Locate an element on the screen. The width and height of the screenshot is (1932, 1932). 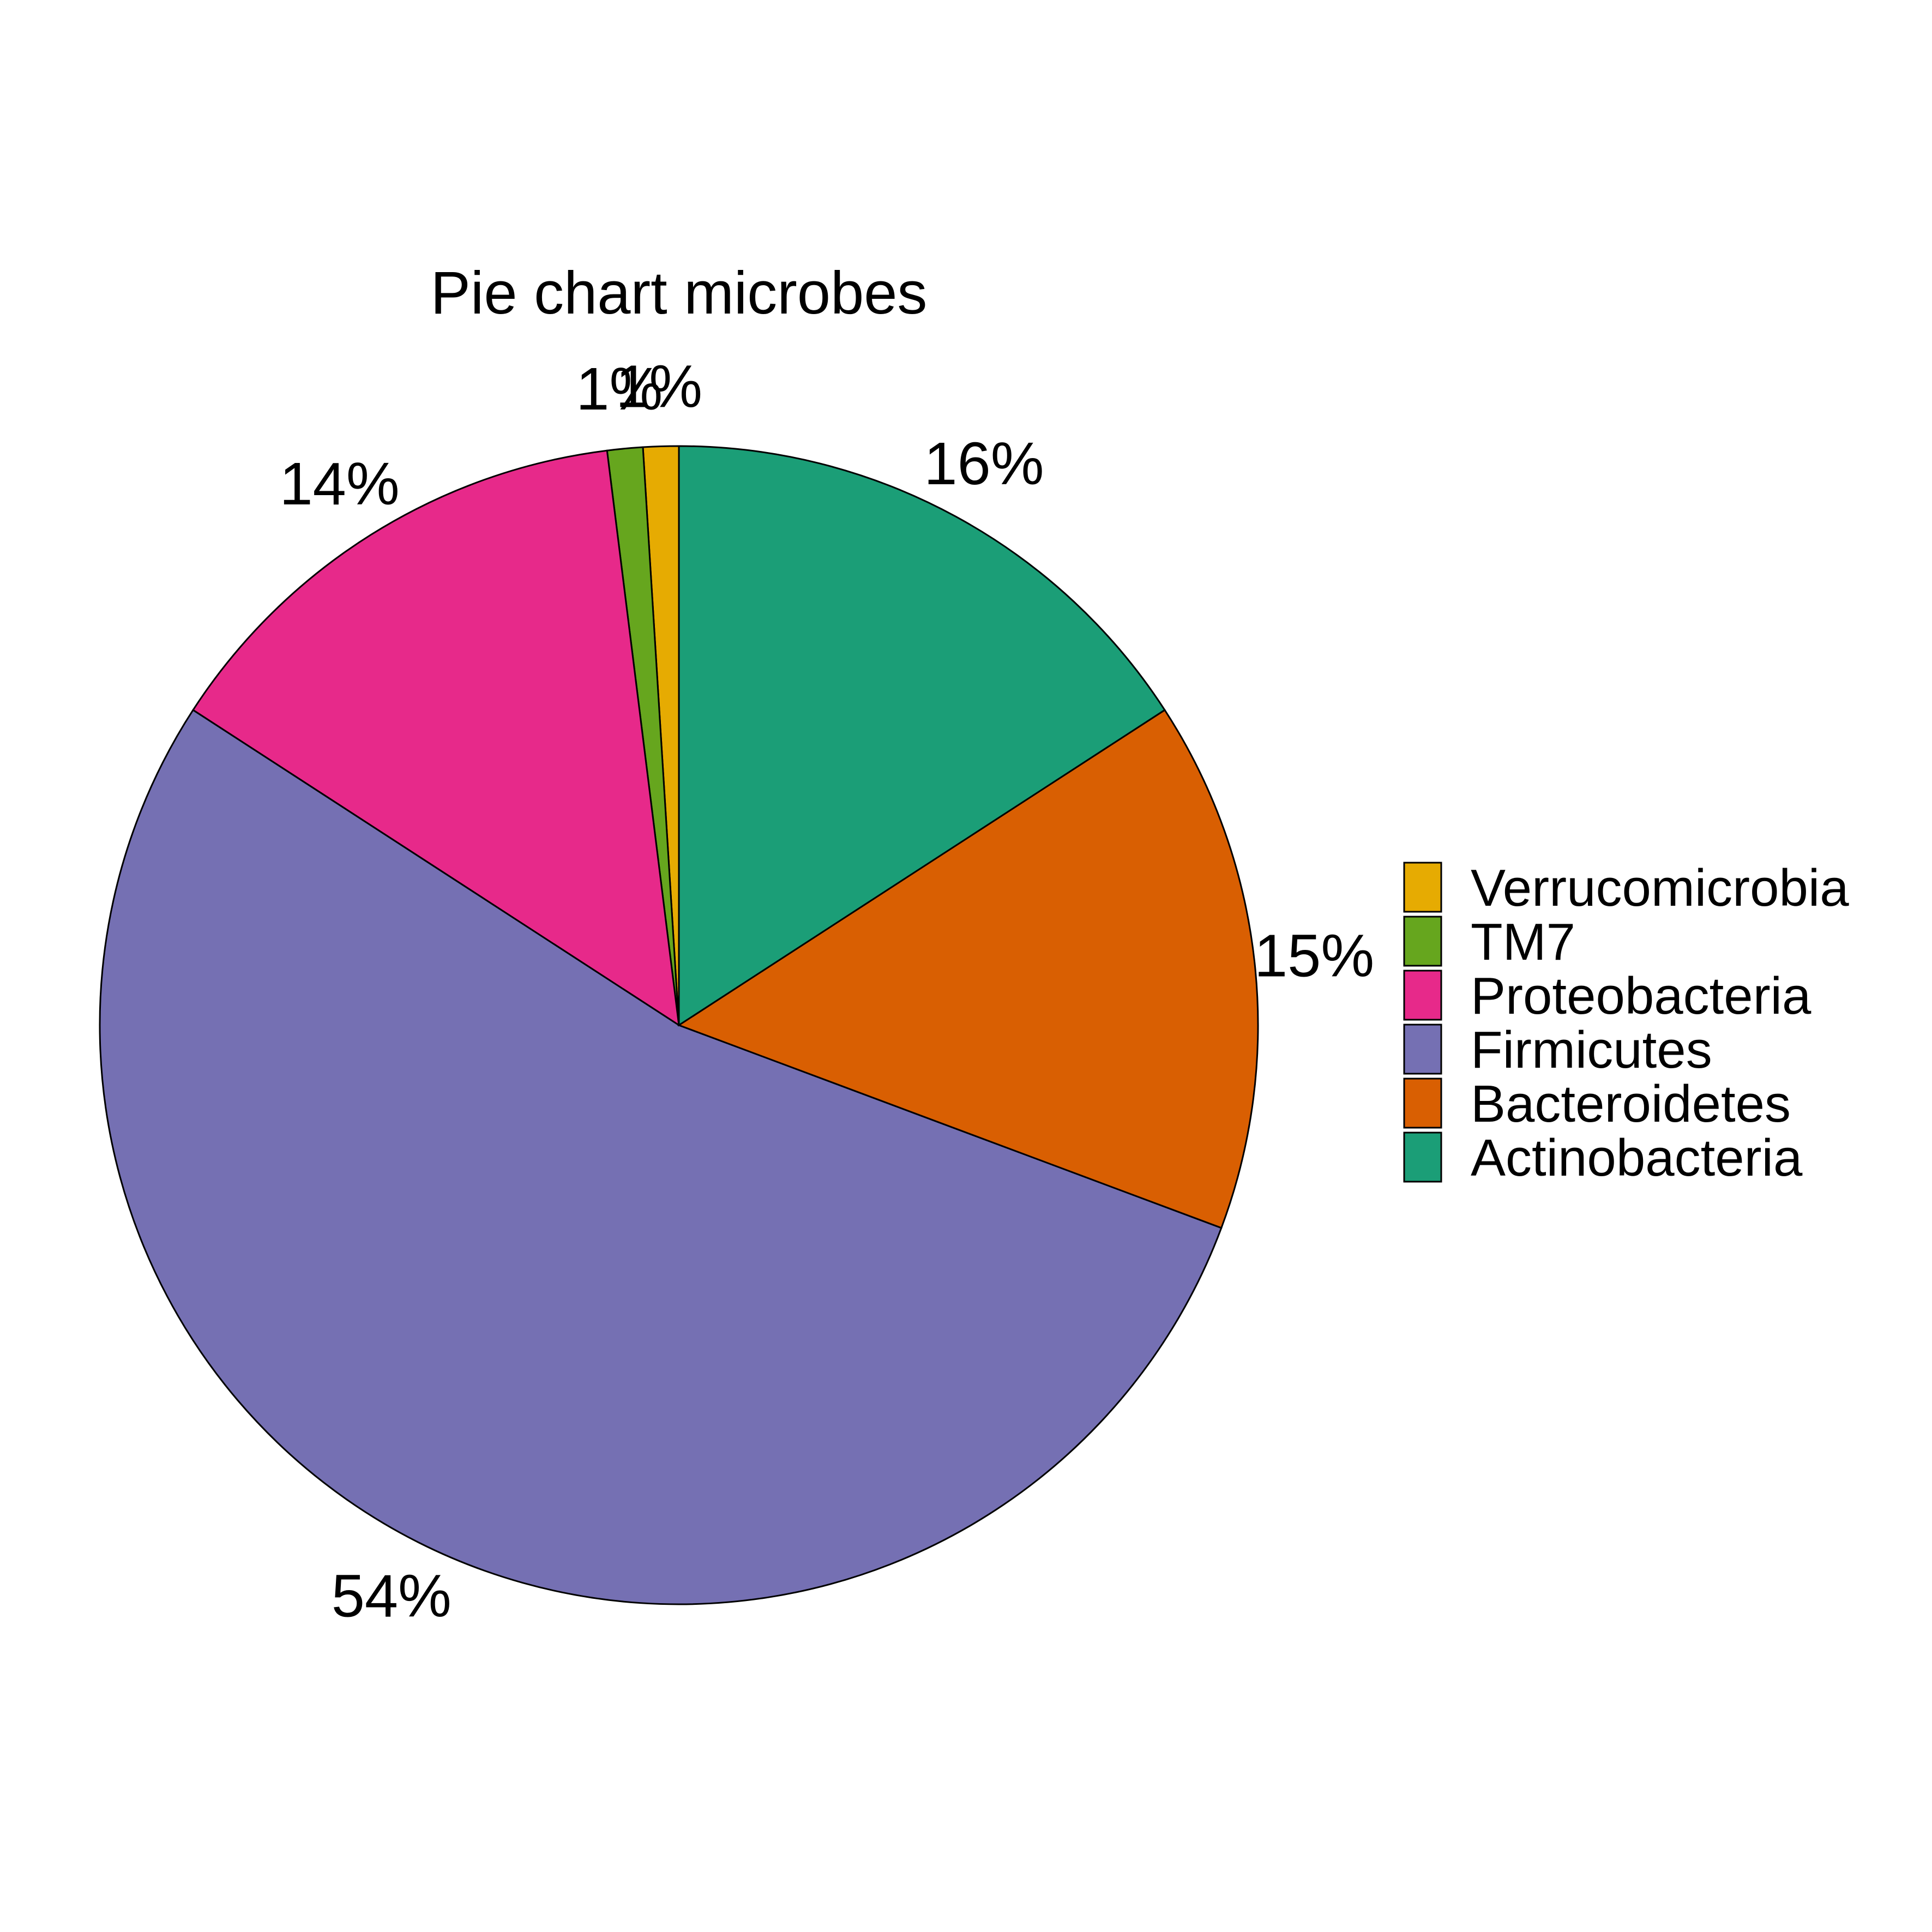
legend-label-proteobacteria: Proteobacteria is located at coordinates (1641, 996).